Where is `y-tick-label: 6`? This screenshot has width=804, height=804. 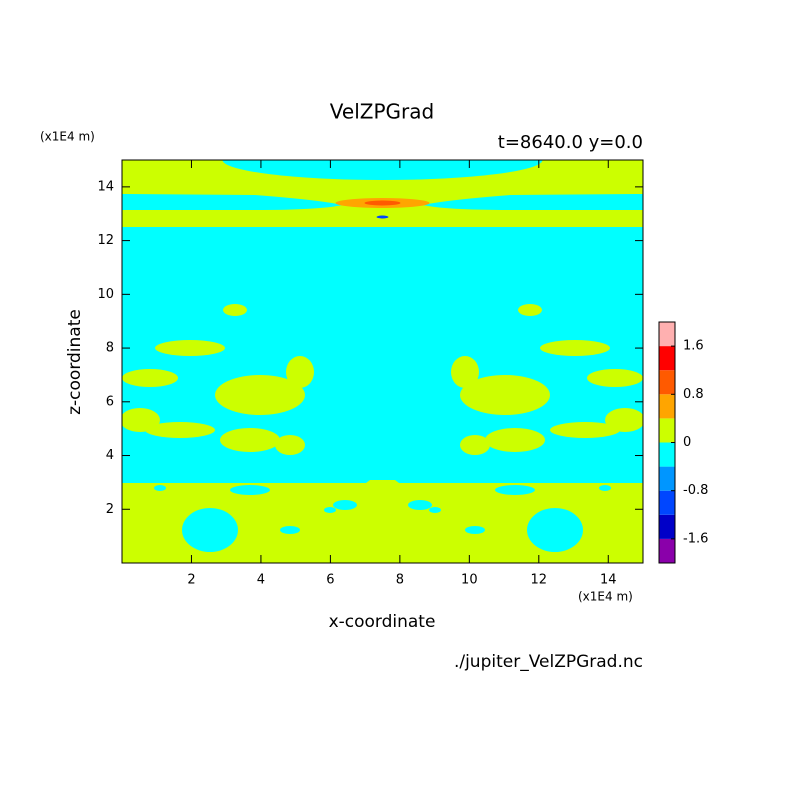
y-tick-label: 6 is located at coordinates (110, 401).